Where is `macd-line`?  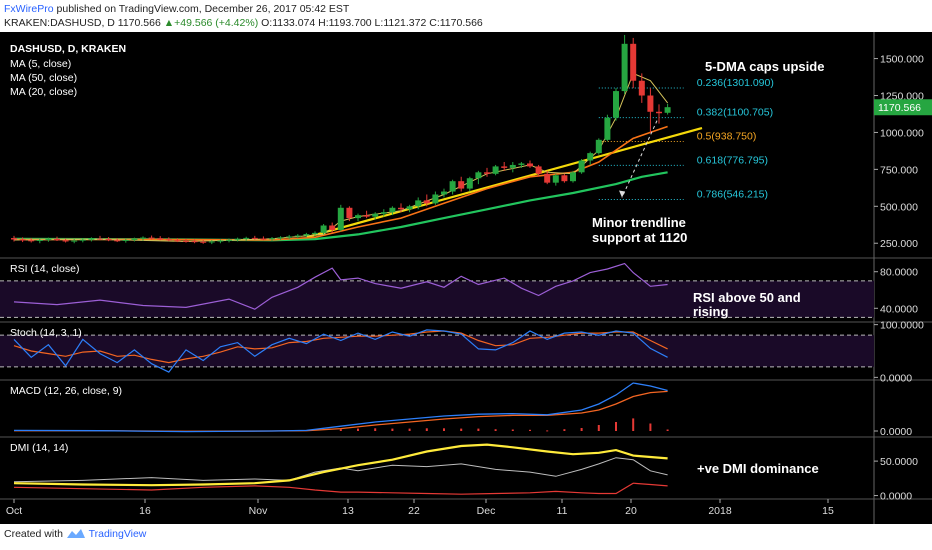 macd-line is located at coordinates (340, 407).